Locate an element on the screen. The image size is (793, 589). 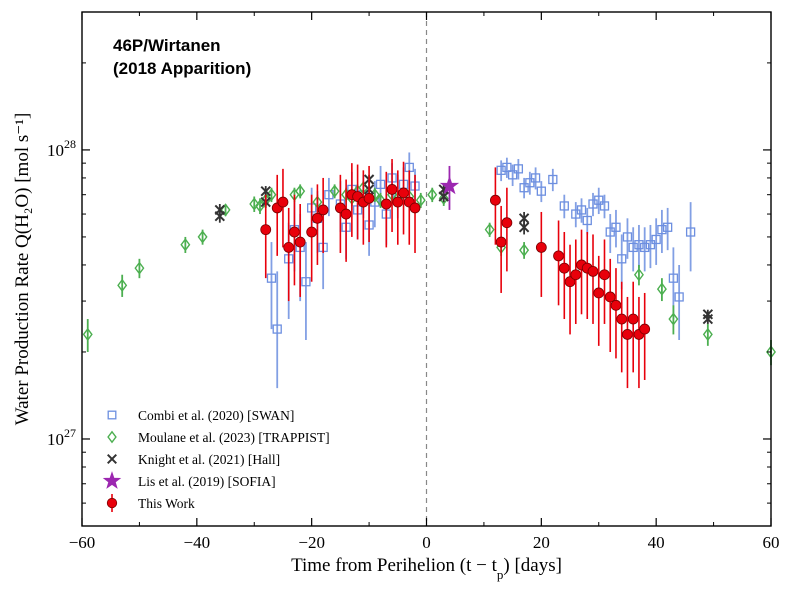
x-axis-label-tail: ) [days] is located at coordinates (532, 565).